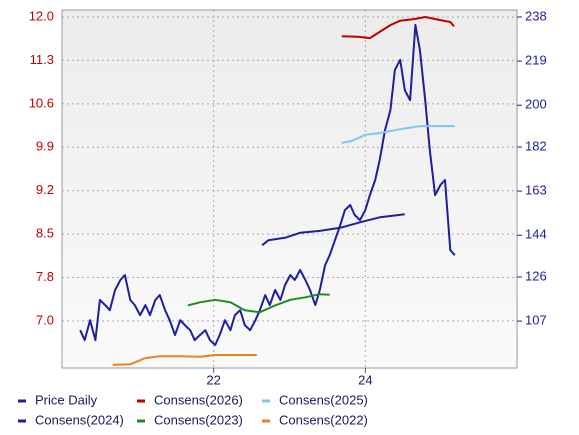  I want to click on y-tick-label: 10.6, so click(41, 102).